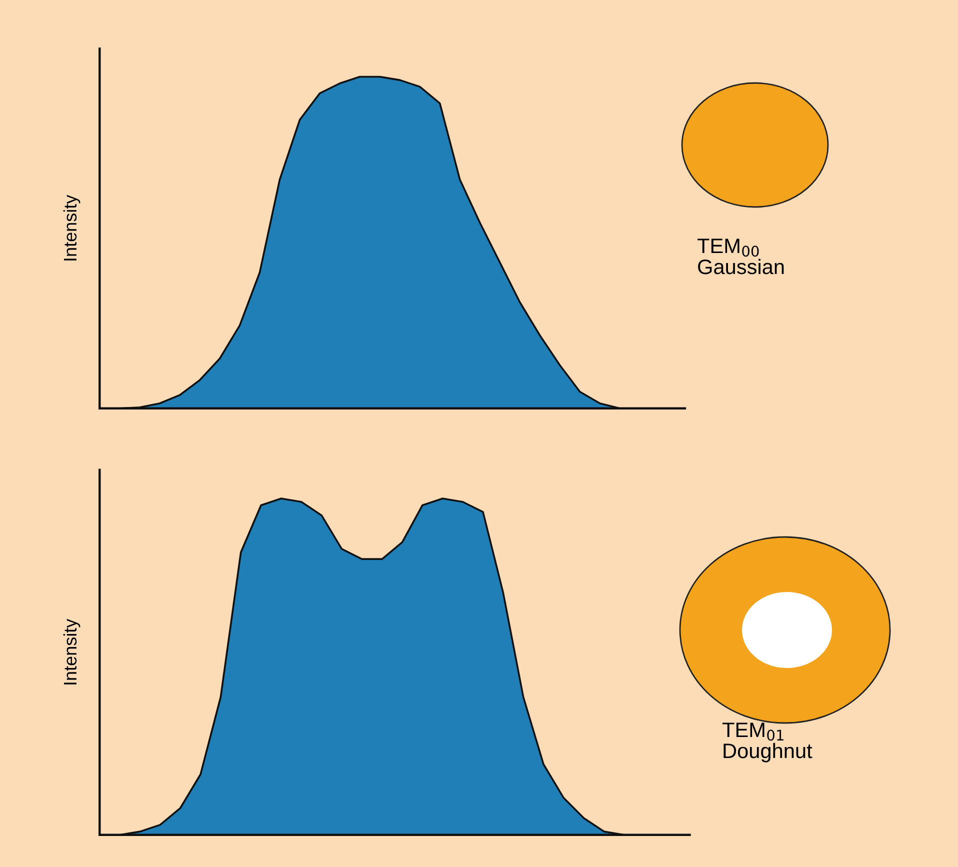 This screenshot has height=867, width=958. Describe the element at coordinates (740, 256) in the screenshot. I see `text: TEM$_{00}$ Gaussian` at that location.